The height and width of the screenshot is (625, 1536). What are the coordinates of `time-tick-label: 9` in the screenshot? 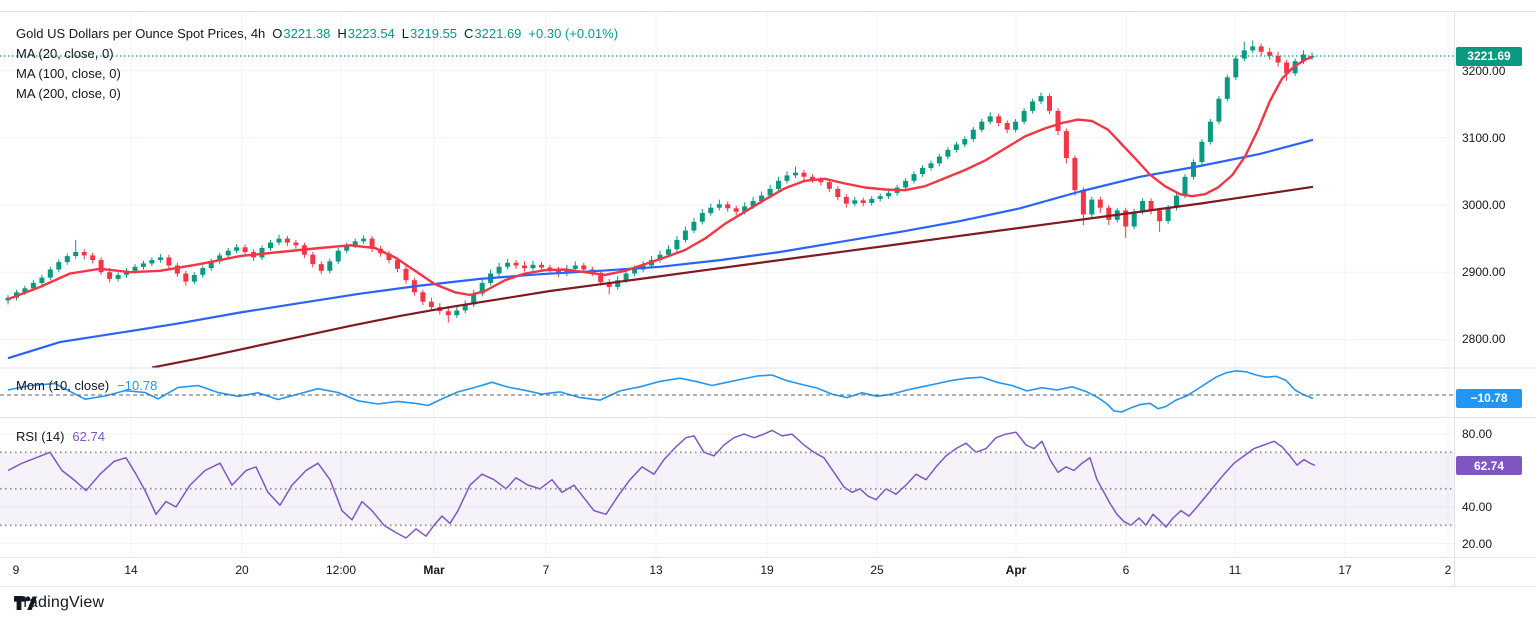 It's located at (16, 570).